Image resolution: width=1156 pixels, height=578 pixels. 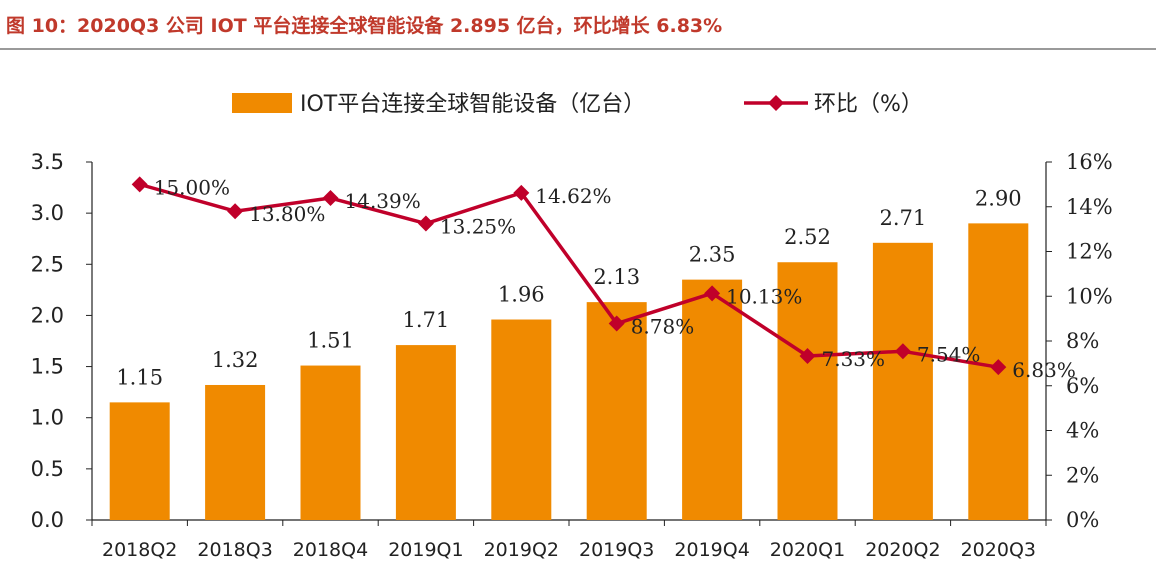 What do you see at coordinates (1089, 296) in the screenshot?
I see `right-axis-tick-label: 10%` at bounding box center [1089, 296].